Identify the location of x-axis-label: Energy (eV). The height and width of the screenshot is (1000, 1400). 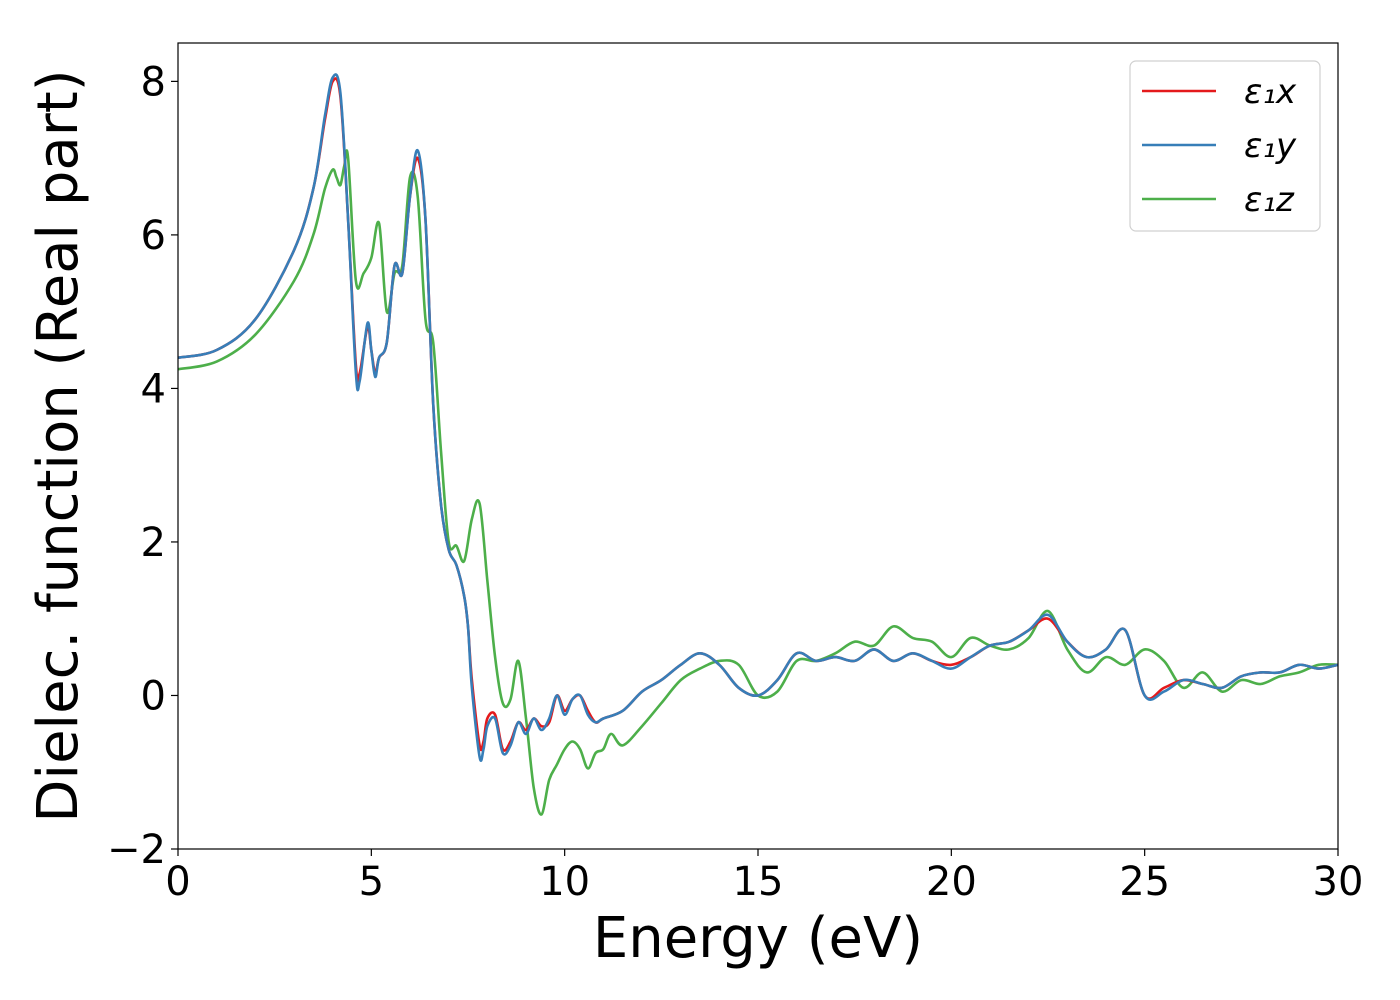
(758, 938).